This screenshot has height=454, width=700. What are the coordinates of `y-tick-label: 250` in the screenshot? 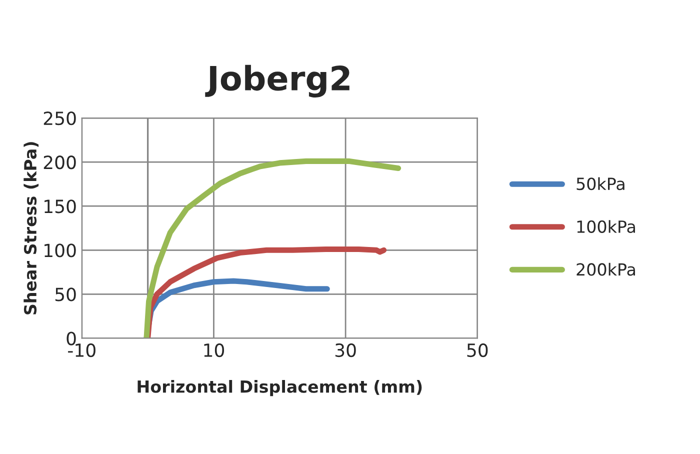 It's located at (60, 119).